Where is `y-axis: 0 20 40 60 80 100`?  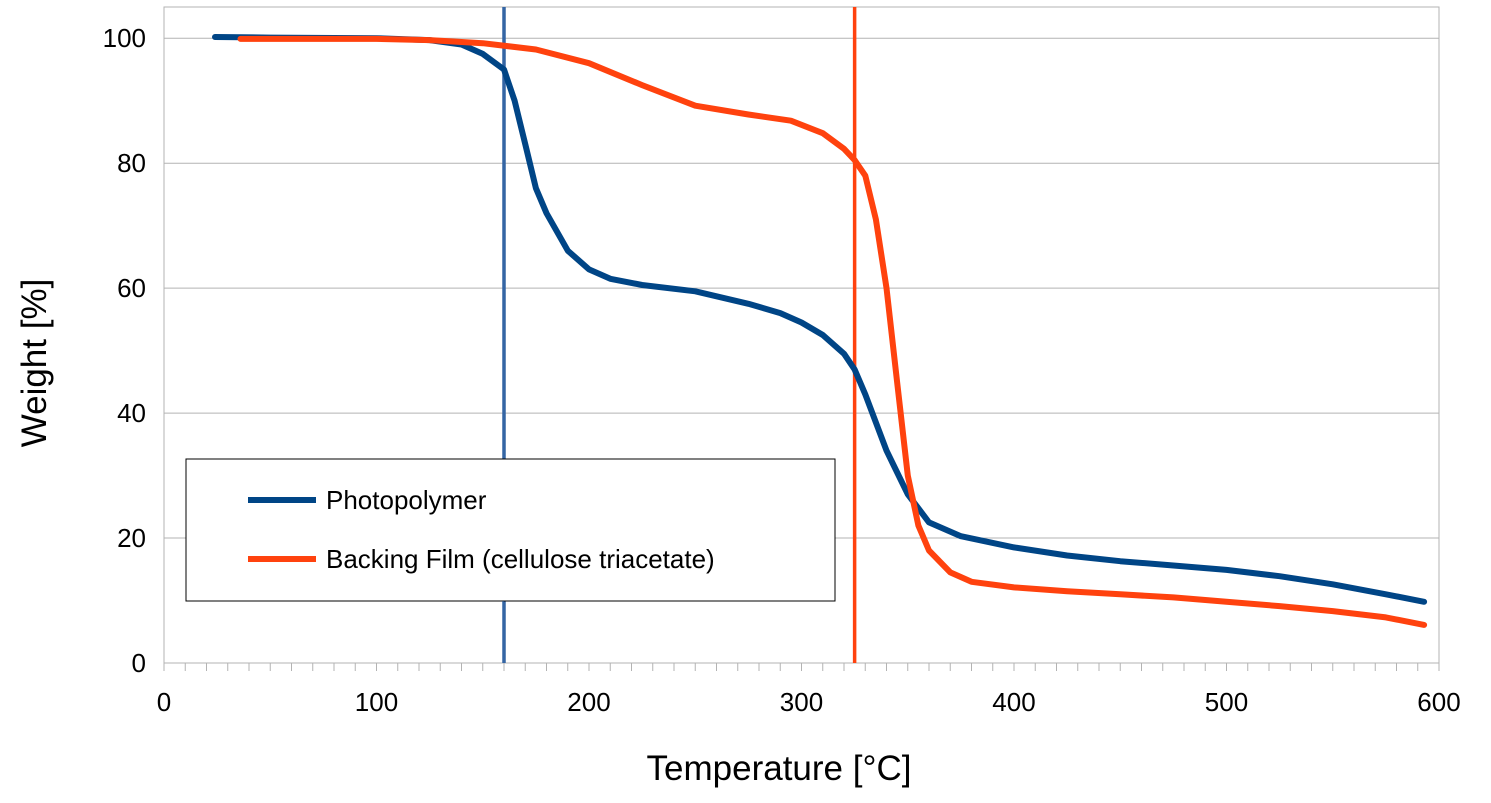
y-axis: 0 20 40 60 80 100 is located at coordinates (124, 350).